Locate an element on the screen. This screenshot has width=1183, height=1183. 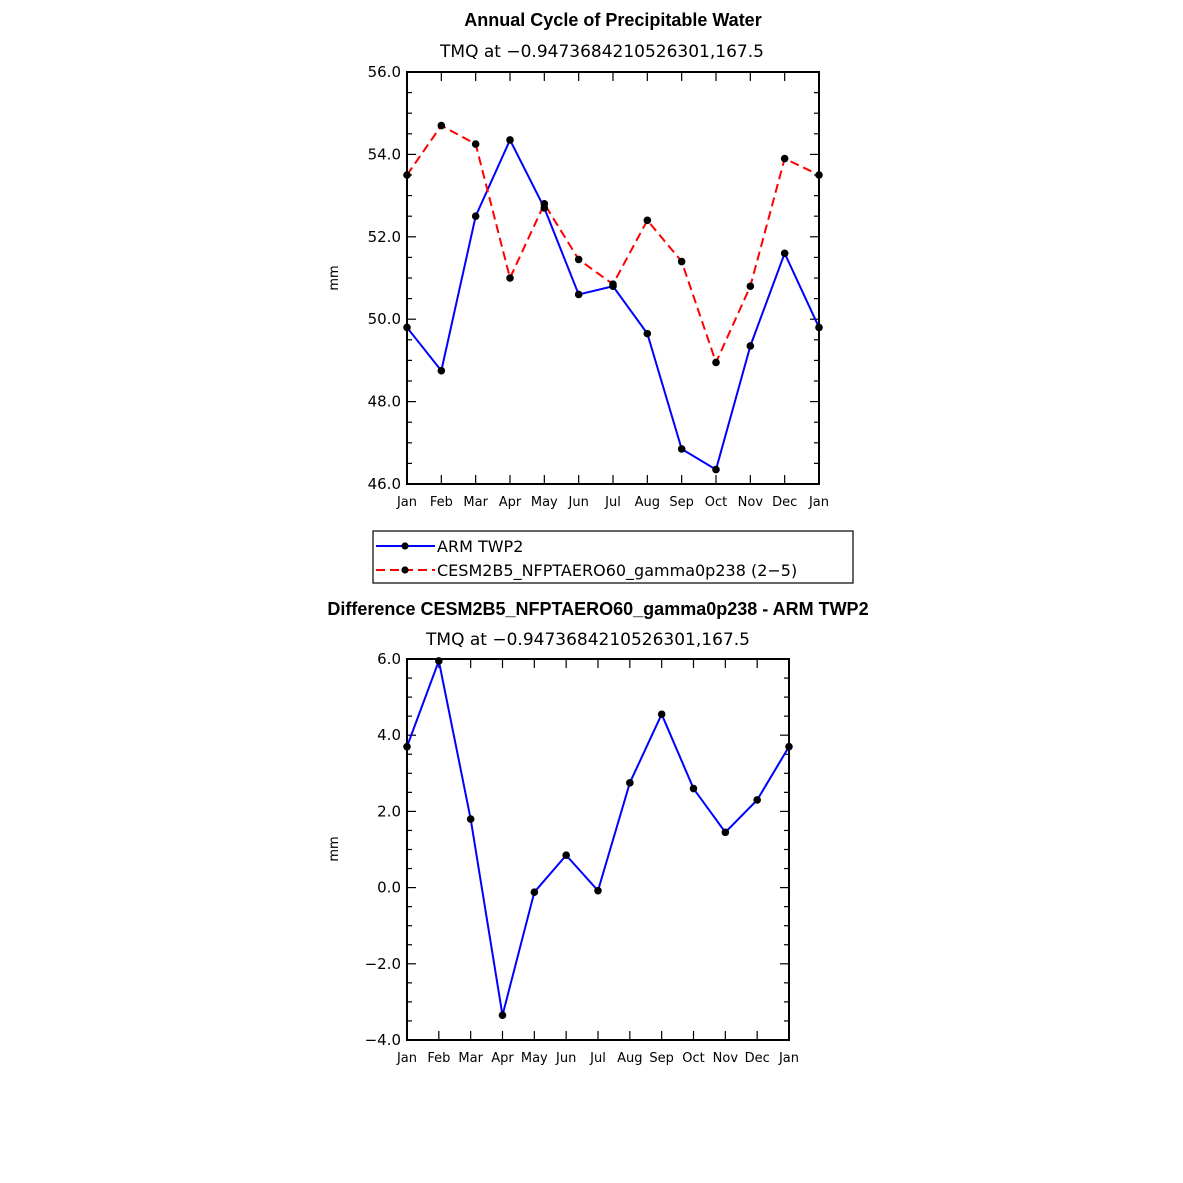
y-tick-label: 48.0 is located at coordinates (384, 402).